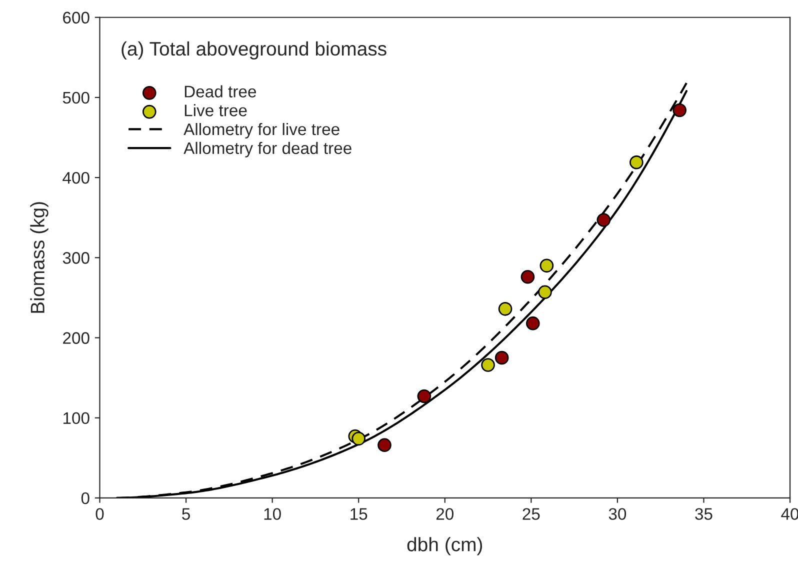  Describe the element at coordinates (39, 257) in the screenshot. I see `y-axis-title: Biomass (kg)` at that location.